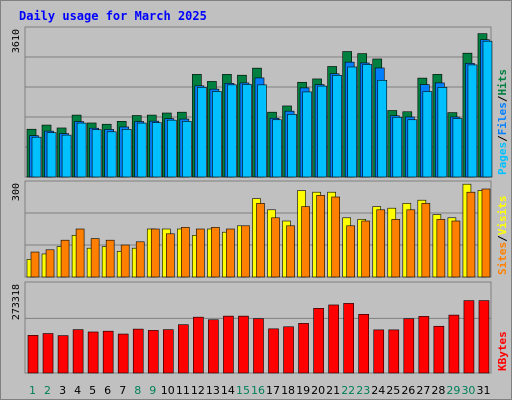  What do you see at coordinates (228, 390) in the screenshot?
I see `day-label: 14` at bounding box center [228, 390].